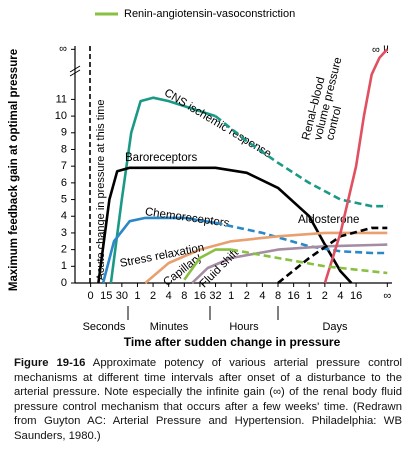 Image resolution: width=413 pixels, height=465 pixels. Describe the element at coordinates (64, 199) in the screenshot. I see `y-tick-label: 5` at that location.